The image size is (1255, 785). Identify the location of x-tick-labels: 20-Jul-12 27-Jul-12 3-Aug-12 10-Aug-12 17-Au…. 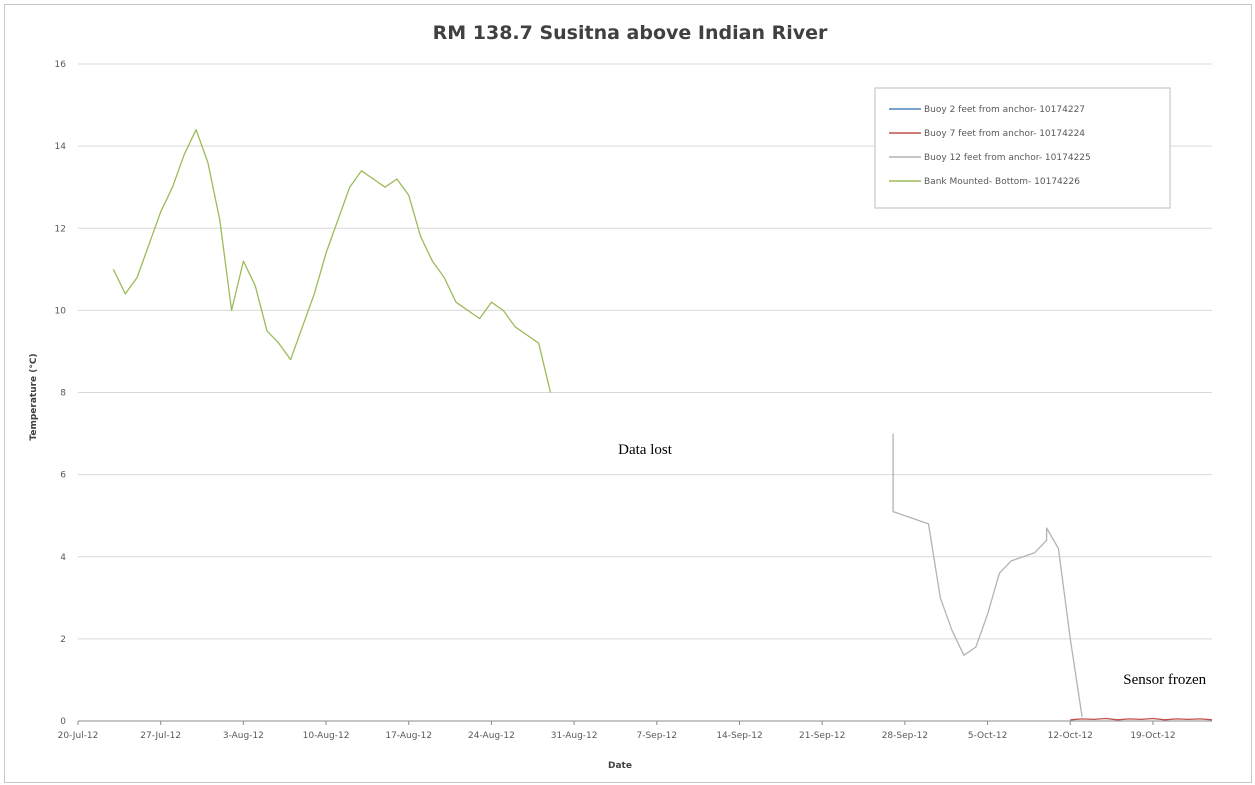
(617, 731).